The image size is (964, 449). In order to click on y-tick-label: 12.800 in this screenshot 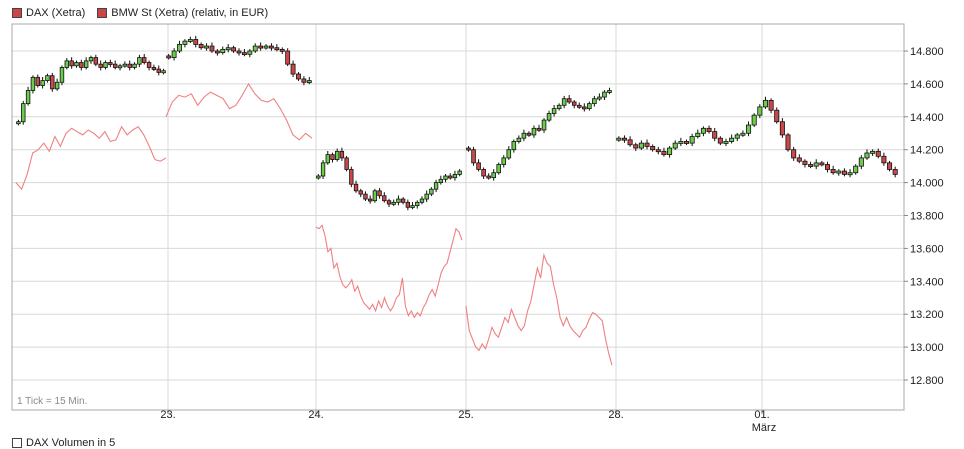, I will do `click(927, 381)`.